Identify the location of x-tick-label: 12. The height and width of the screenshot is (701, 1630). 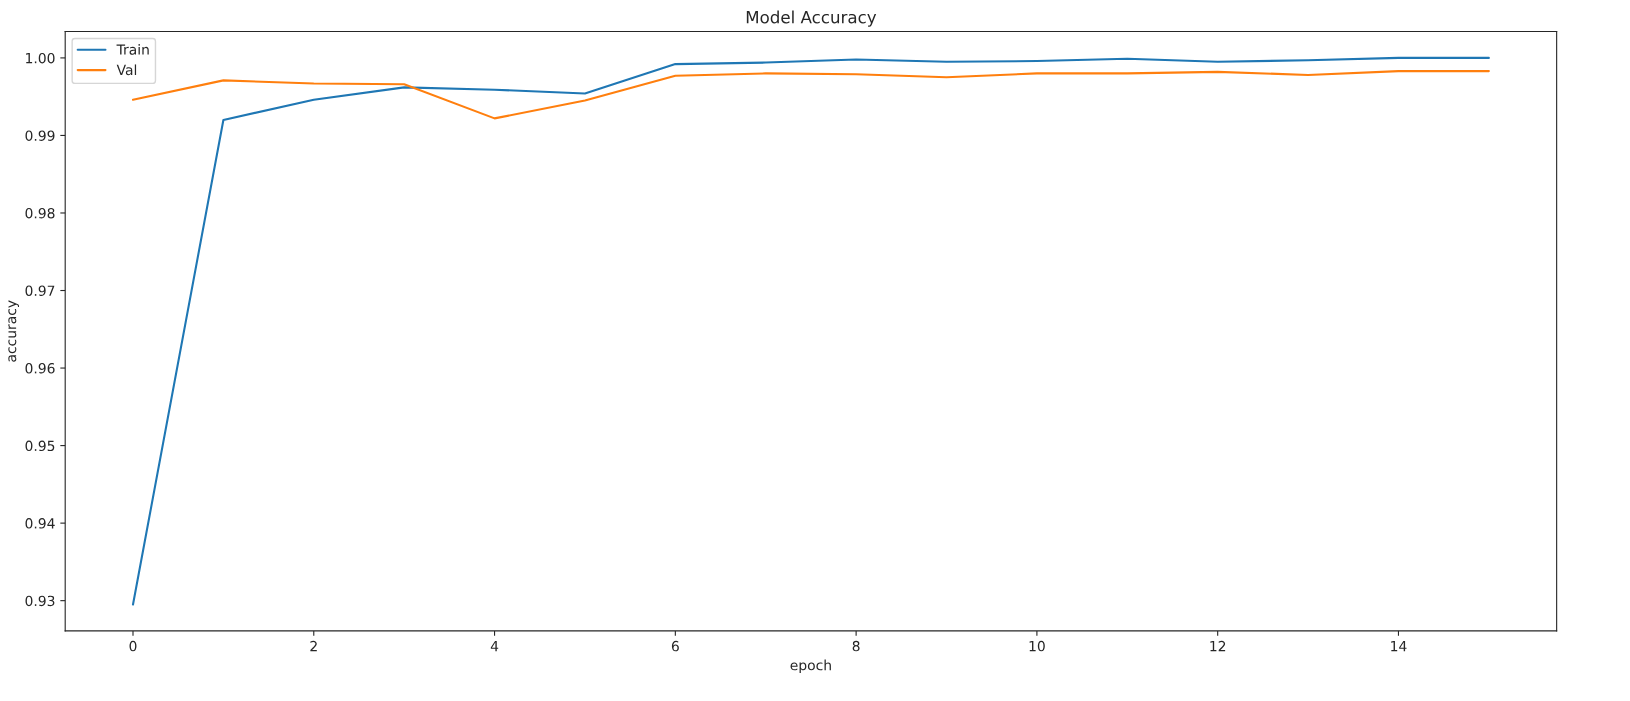
(1218, 646).